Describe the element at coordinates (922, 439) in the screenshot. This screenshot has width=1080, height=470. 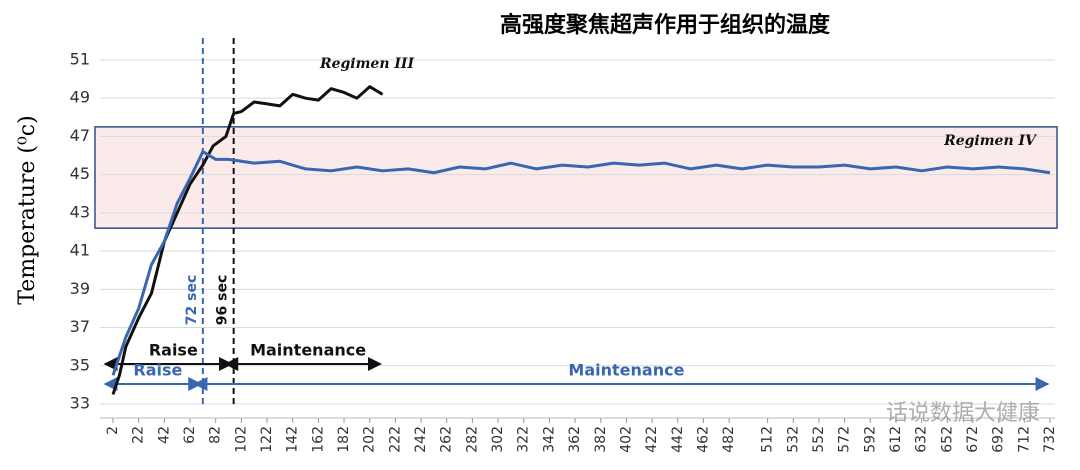
I see `x-tick-label: 632` at that location.